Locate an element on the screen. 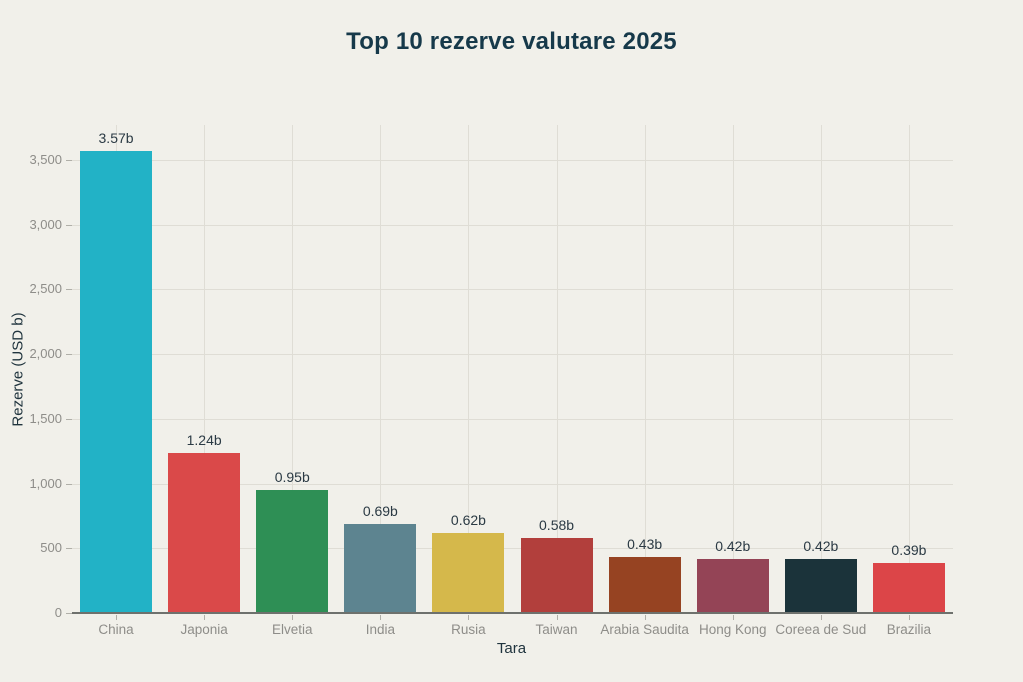  y-tick-label: 2,500 is located at coordinates (45, 289).